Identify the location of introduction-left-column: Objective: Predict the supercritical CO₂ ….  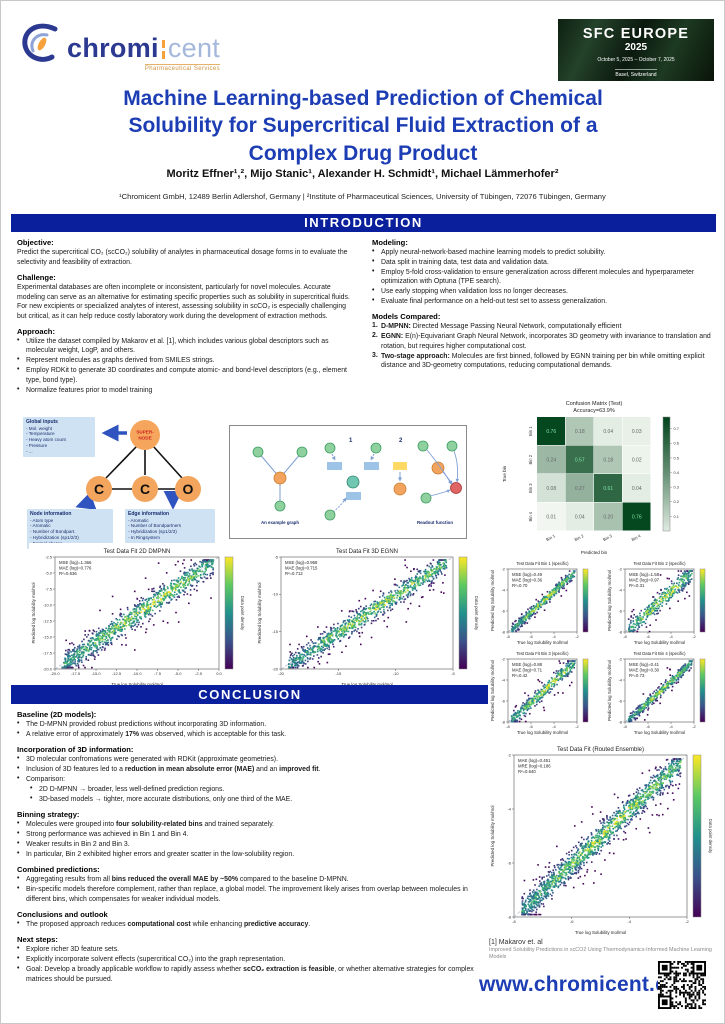
(186, 319).